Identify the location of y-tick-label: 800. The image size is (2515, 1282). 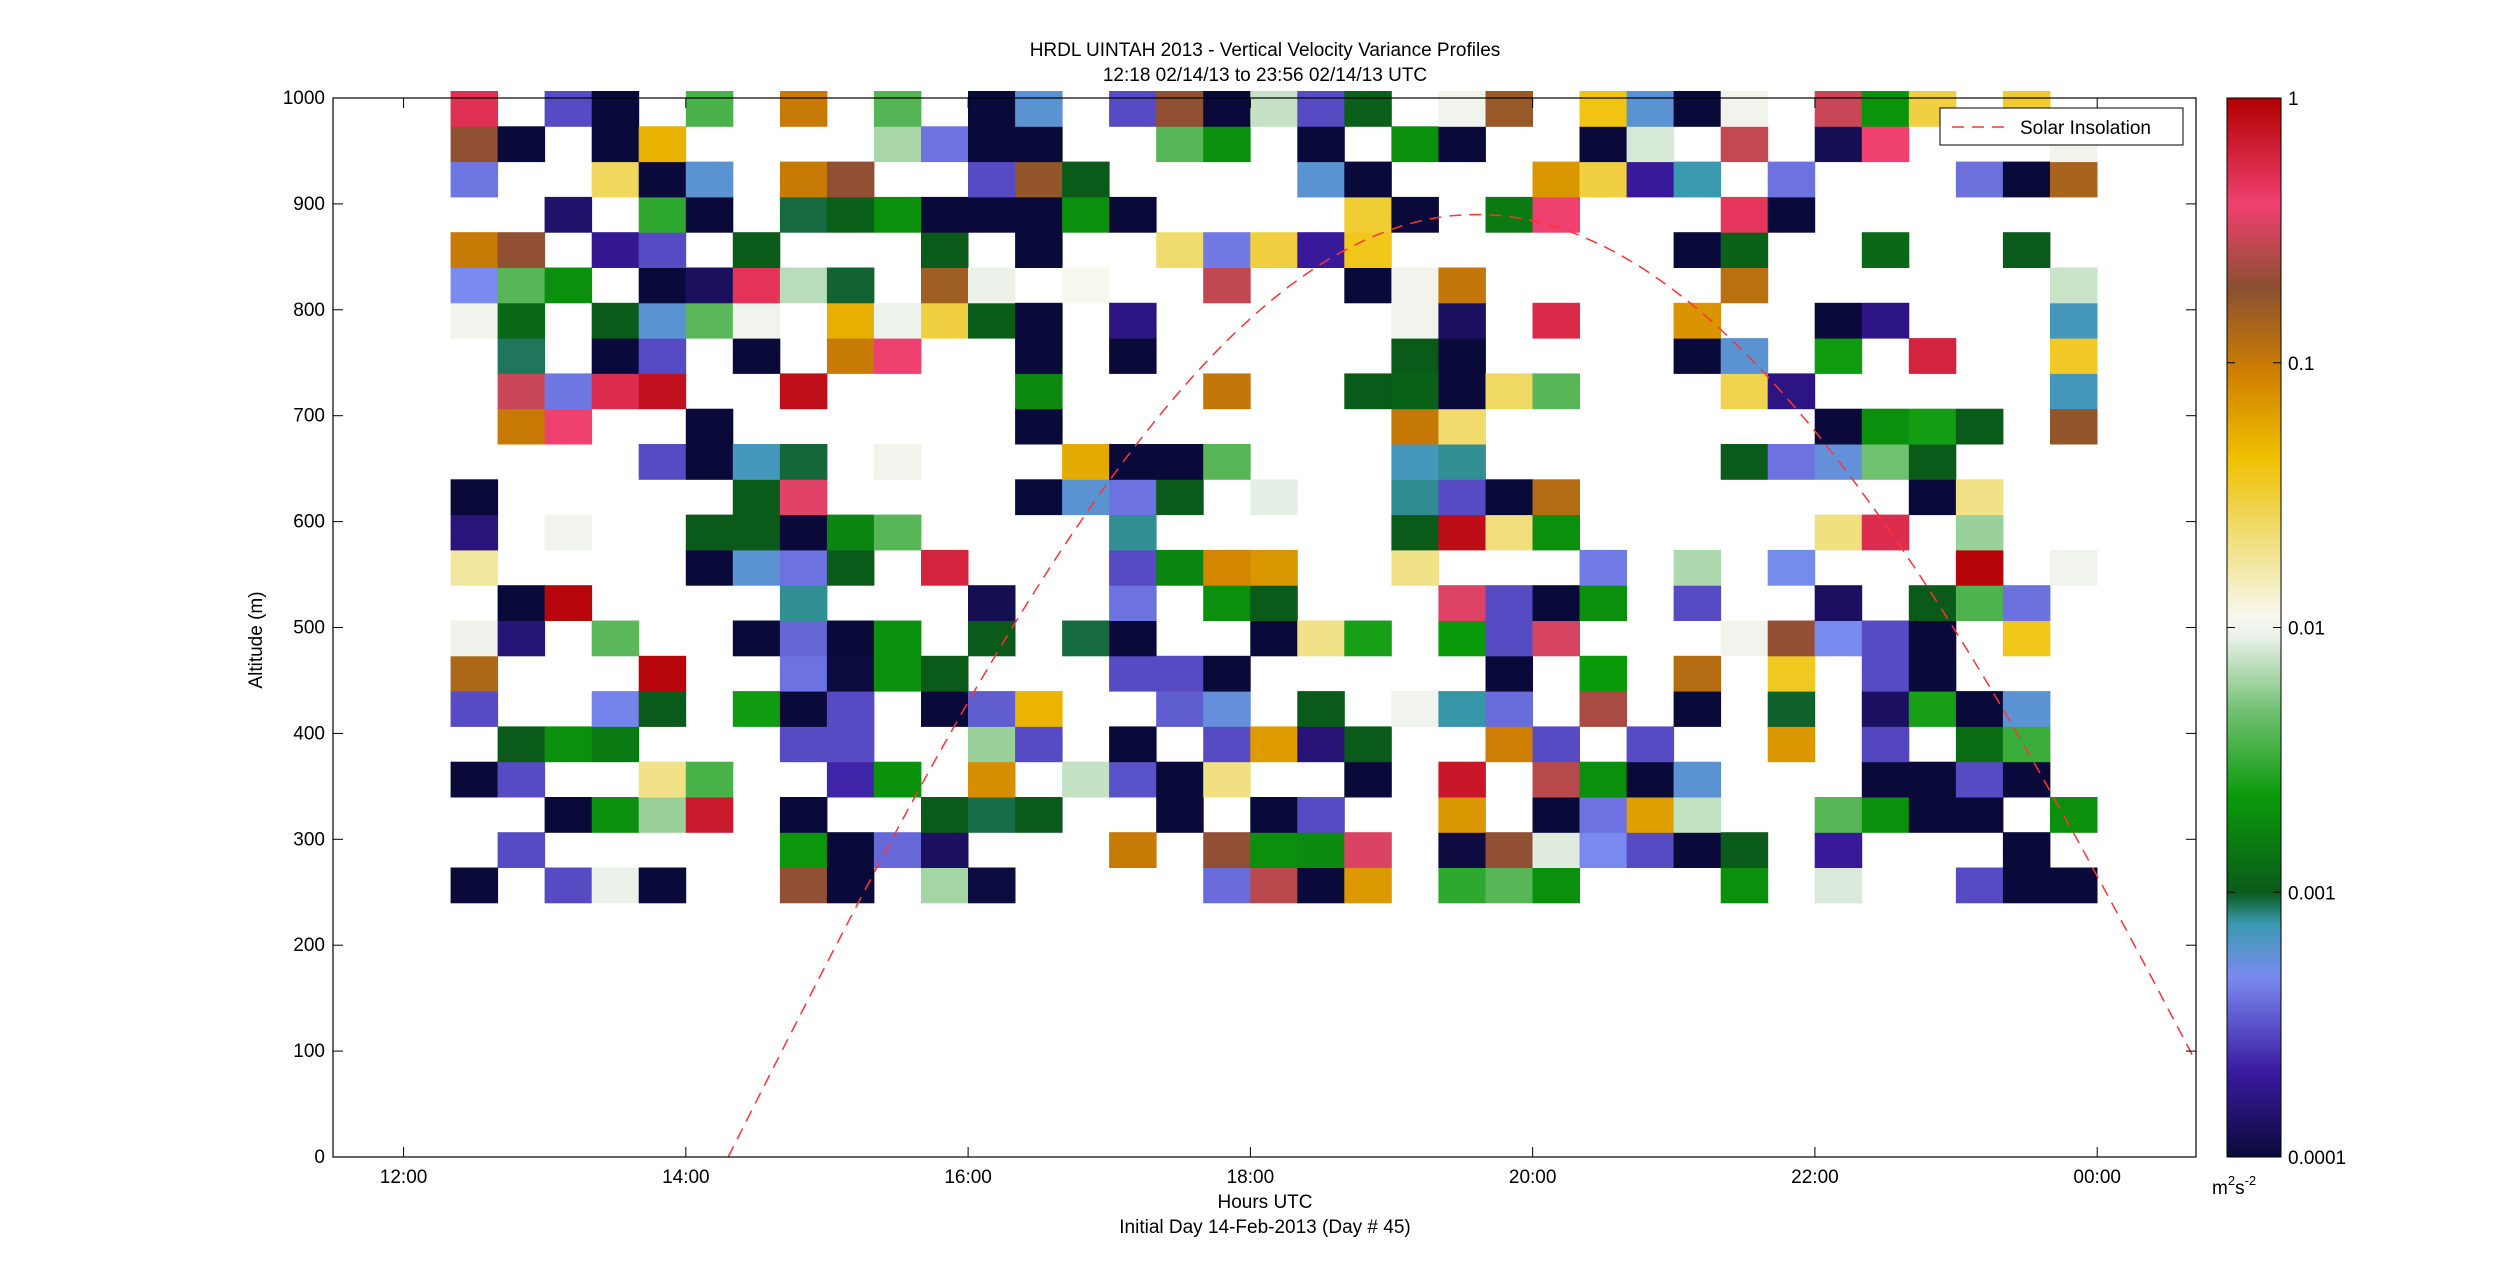
(309, 310).